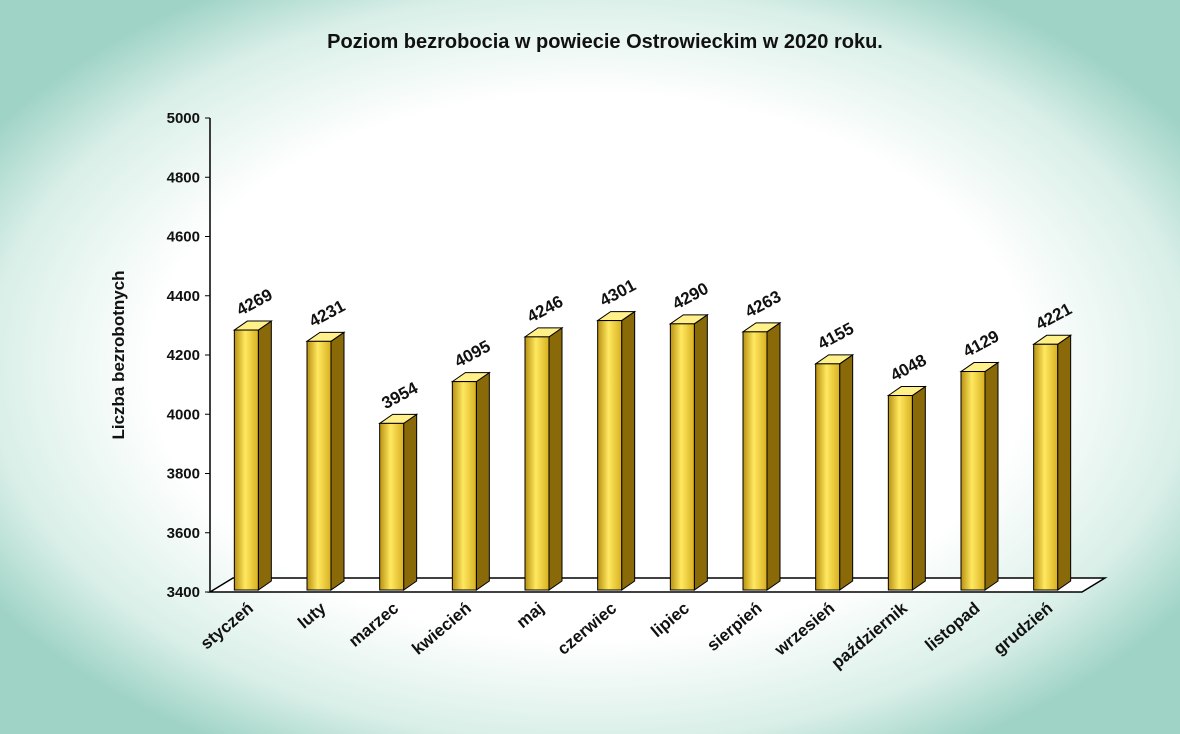 This screenshot has height=734, width=1180. What do you see at coordinates (183, 533) in the screenshot?
I see `y-tick-label: 3600` at bounding box center [183, 533].